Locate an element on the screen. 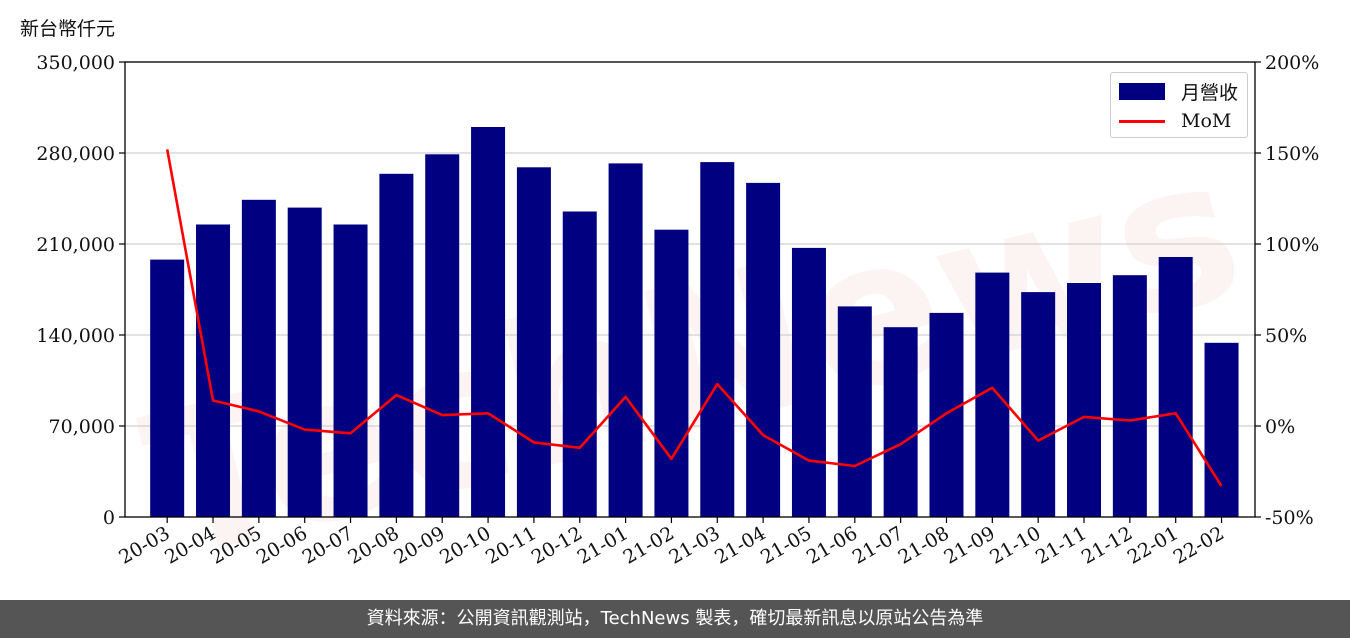 Image resolution: width=1350 pixels, height=638 pixels. x-tick-label-21-07: 21-07 is located at coordinates (878, 545).